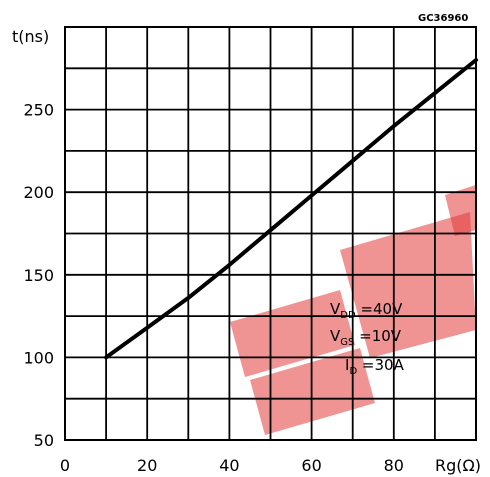 The image size is (490, 477). Describe the element at coordinates (366, 310) in the screenshot. I see `condition-line: VDD =40V` at that location.